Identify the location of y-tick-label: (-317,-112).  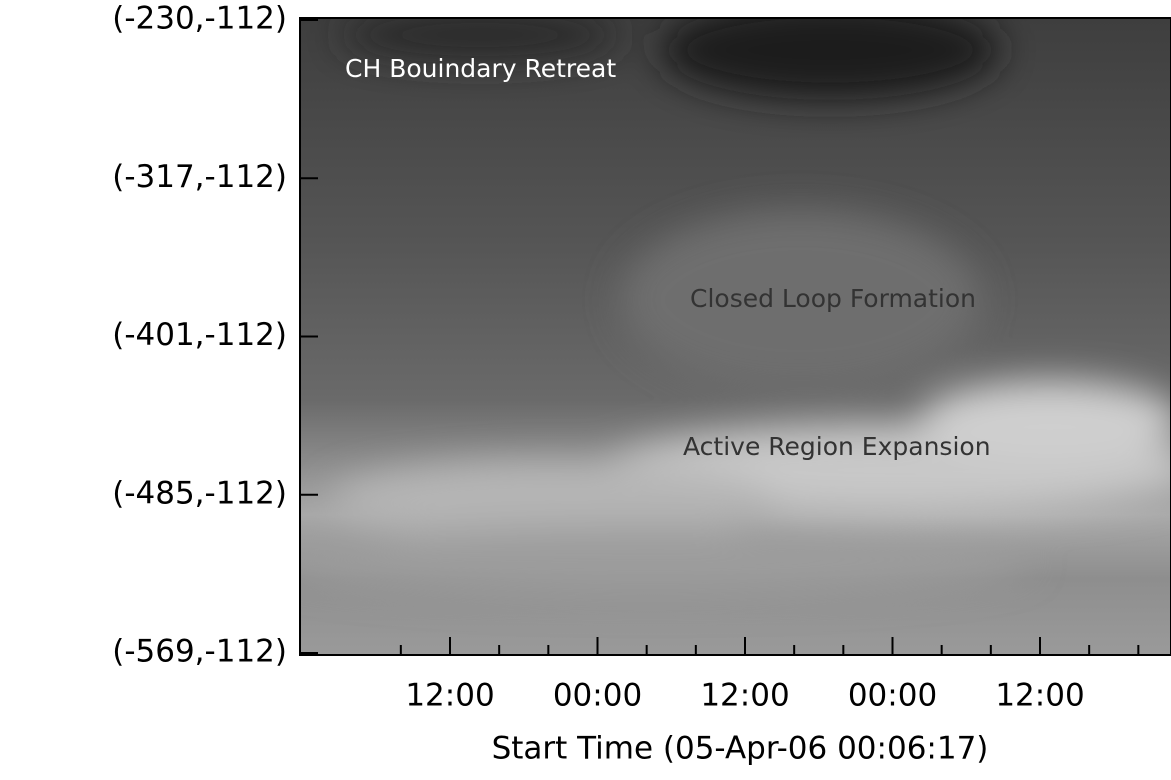
(199, 177).